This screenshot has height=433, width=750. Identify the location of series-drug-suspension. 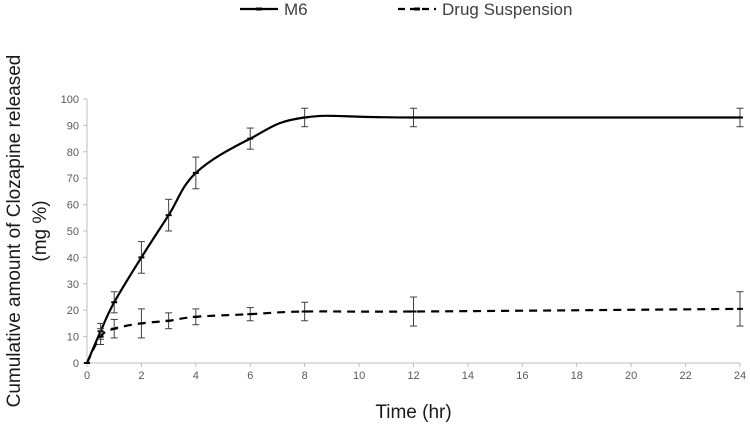
(414, 327).